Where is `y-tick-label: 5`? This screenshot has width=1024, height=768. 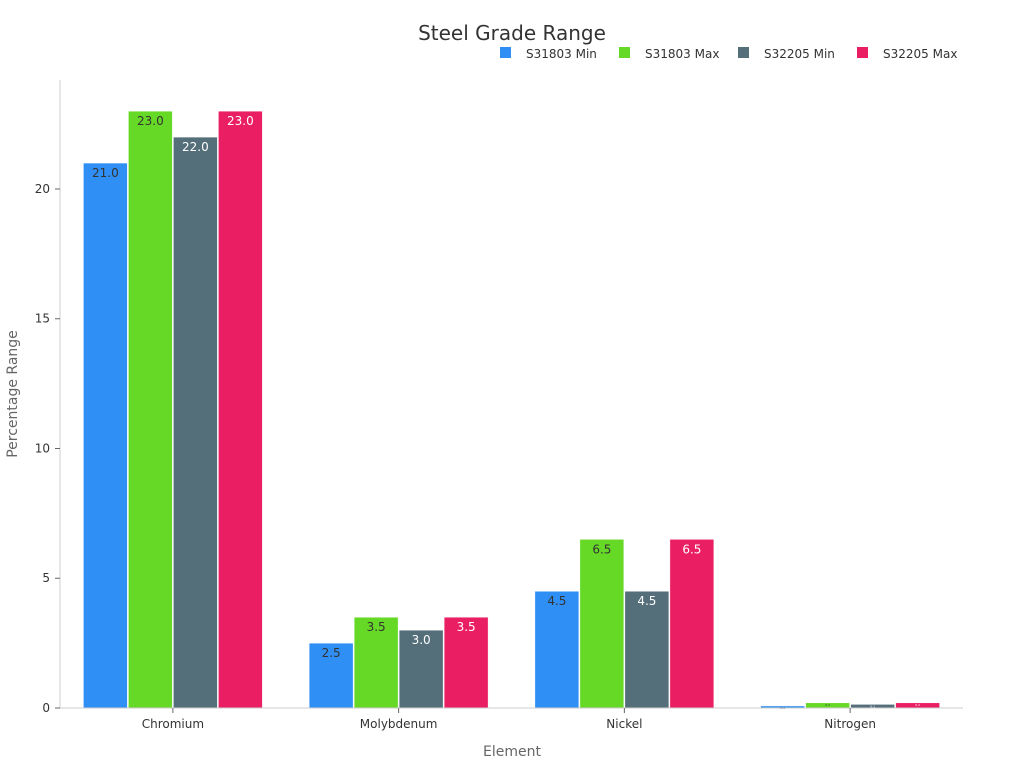 y-tick-label: 5 is located at coordinates (46, 578).